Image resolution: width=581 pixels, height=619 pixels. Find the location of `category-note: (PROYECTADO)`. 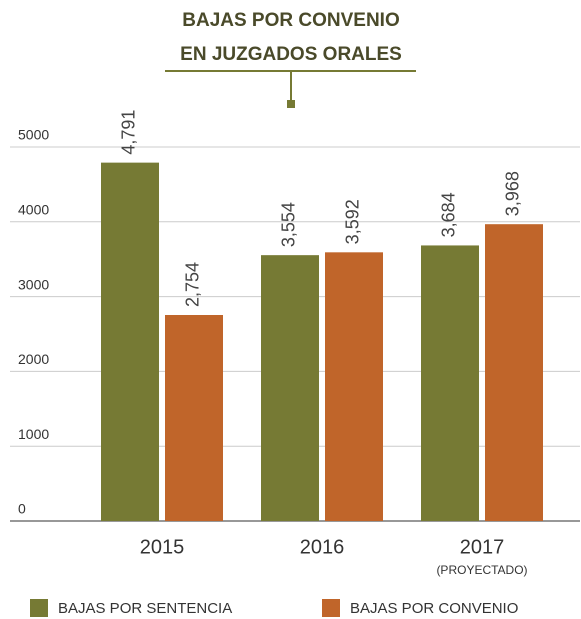

category-note: (PROYECTADO) is located at coordinates (481, 570).